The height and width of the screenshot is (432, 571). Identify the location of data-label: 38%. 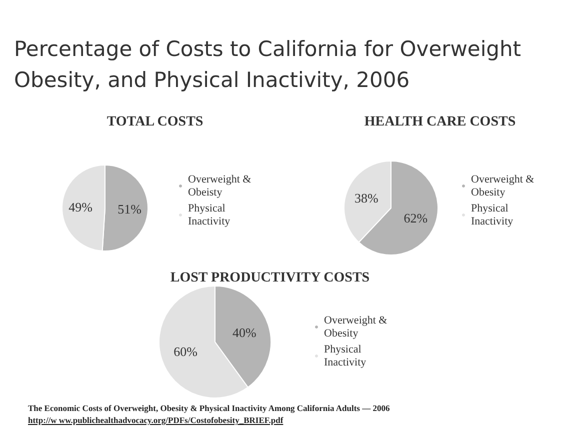
(366, 198).